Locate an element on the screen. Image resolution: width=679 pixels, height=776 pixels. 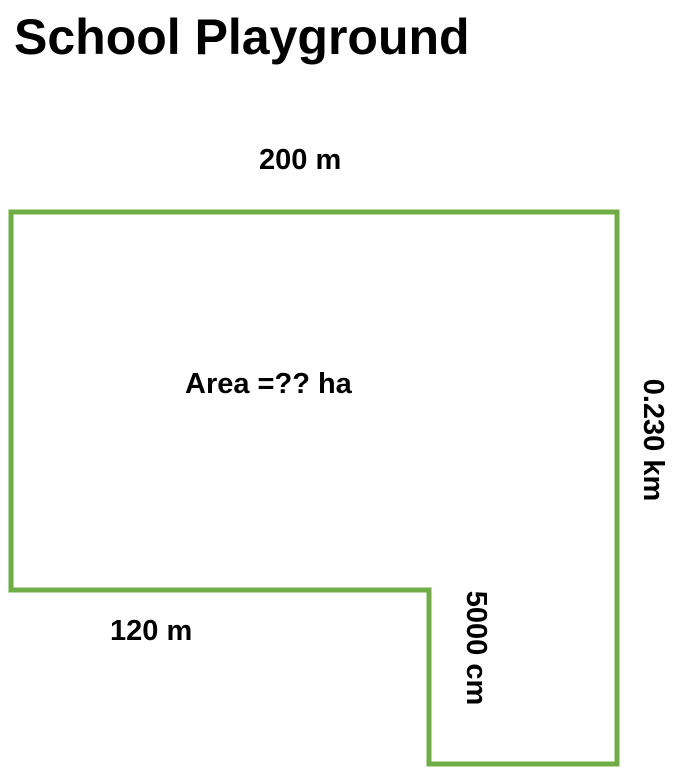
bottom-left-side-label: 120 m is located at coordinates (151, 631).